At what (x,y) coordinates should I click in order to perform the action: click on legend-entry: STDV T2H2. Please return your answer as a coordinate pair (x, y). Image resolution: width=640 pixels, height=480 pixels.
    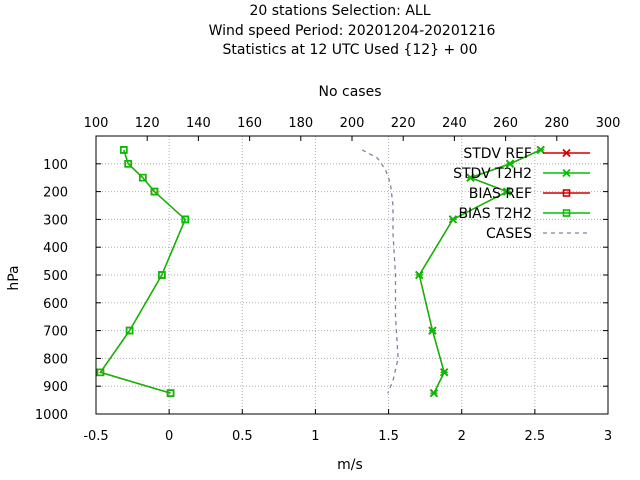
    Looking at the image, I should click on (521, 174).